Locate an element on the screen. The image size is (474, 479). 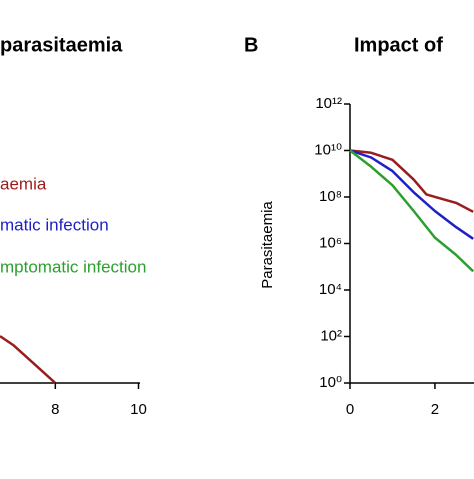
x-tick-label: 2 is located at coordinates (435, 409).